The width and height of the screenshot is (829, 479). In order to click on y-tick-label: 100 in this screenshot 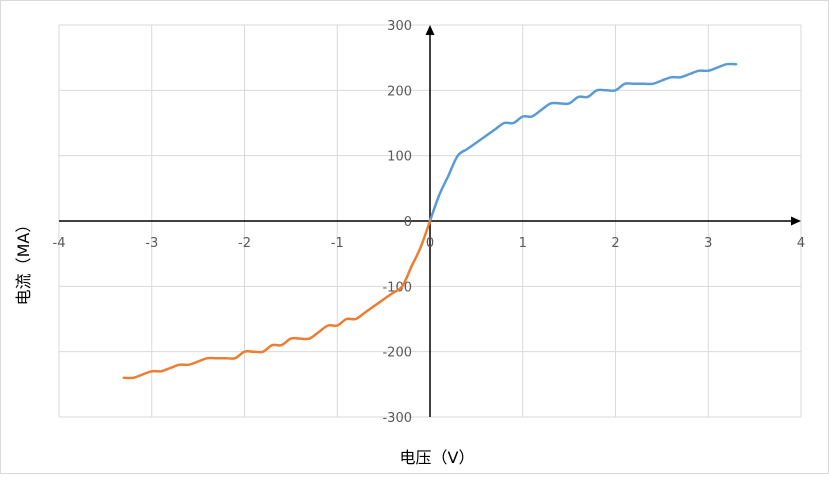, I will do `click(399, 157)`.